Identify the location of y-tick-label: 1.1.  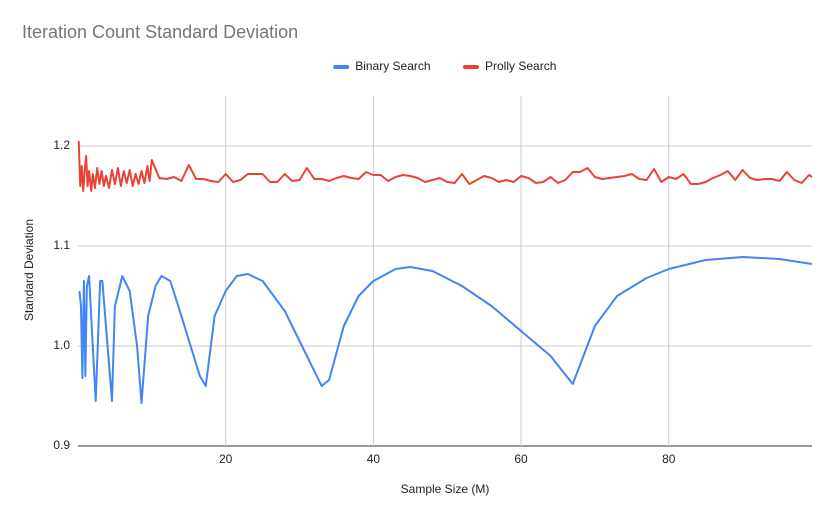
(61, 245).